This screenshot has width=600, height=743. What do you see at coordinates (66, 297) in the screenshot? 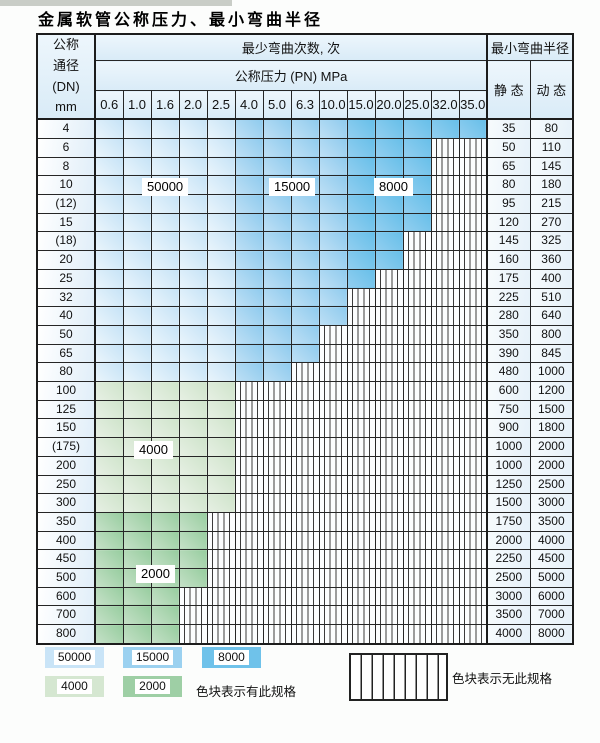
I see `dn-cell: 32` at bounding box center [66, 297].